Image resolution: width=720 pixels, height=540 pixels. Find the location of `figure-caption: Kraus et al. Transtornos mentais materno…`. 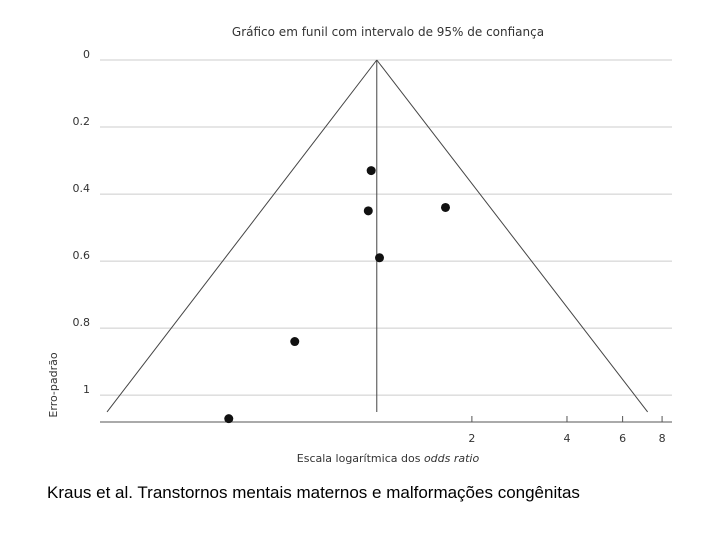

figure-caption: Kraus et al. Transtornos mentais materno… is located at coordinates (313, 492).